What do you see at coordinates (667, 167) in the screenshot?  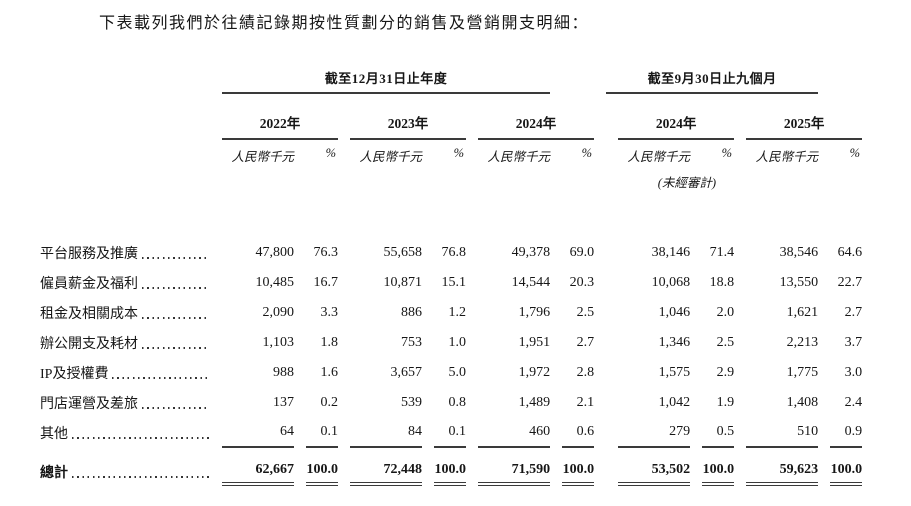 I see `unit-label-unaudited: 人民幣千元 (未經審計)` at bounding box center [667, 167].